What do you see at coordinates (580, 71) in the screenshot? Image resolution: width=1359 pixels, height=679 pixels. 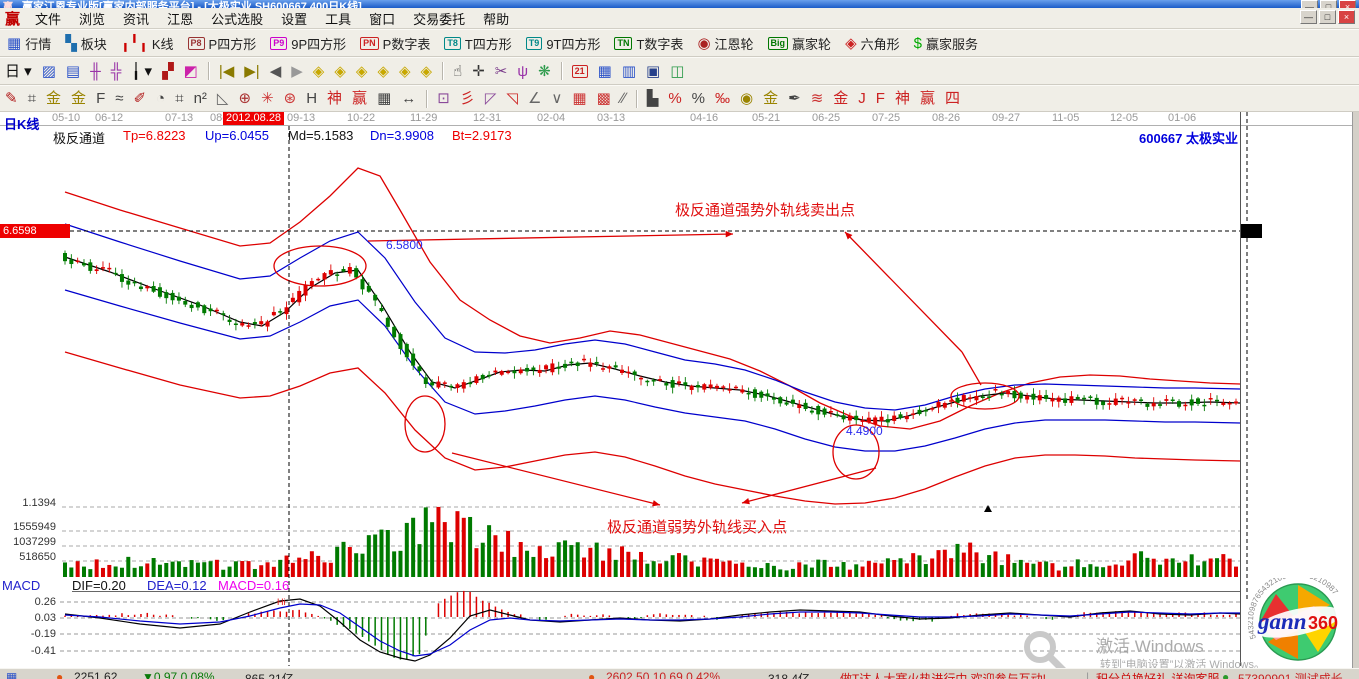 I see `calendar-icon: 21` at bounding box center [580, 71].